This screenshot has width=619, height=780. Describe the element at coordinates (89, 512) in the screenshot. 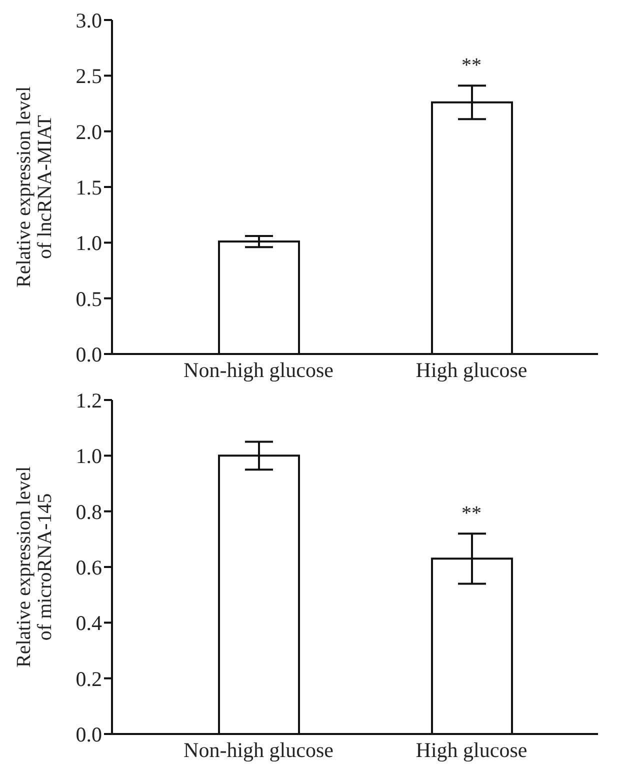

I see `y-tick-label: 0.8` at that location.